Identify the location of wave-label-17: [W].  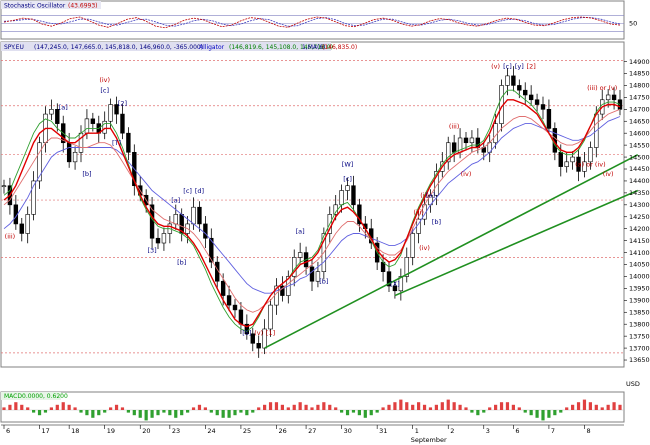
(348, 165).